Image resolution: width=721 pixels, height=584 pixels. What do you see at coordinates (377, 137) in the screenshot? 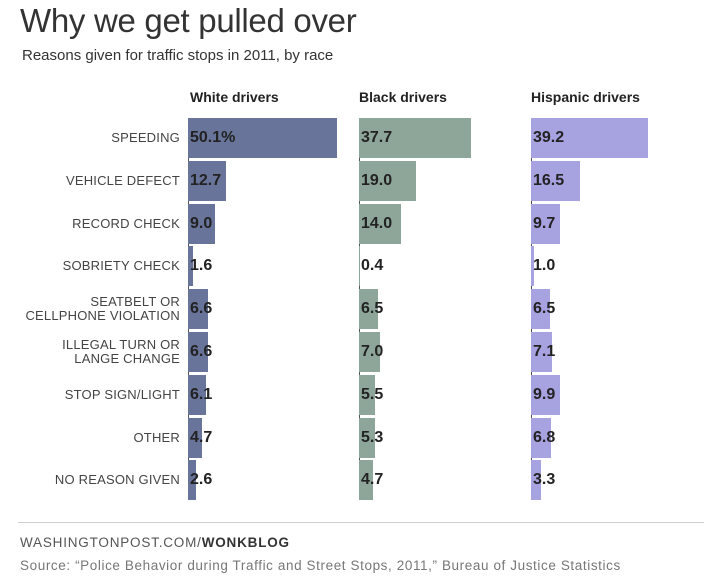
I see `data-label: 37.7` at bounding box center [377, 137].